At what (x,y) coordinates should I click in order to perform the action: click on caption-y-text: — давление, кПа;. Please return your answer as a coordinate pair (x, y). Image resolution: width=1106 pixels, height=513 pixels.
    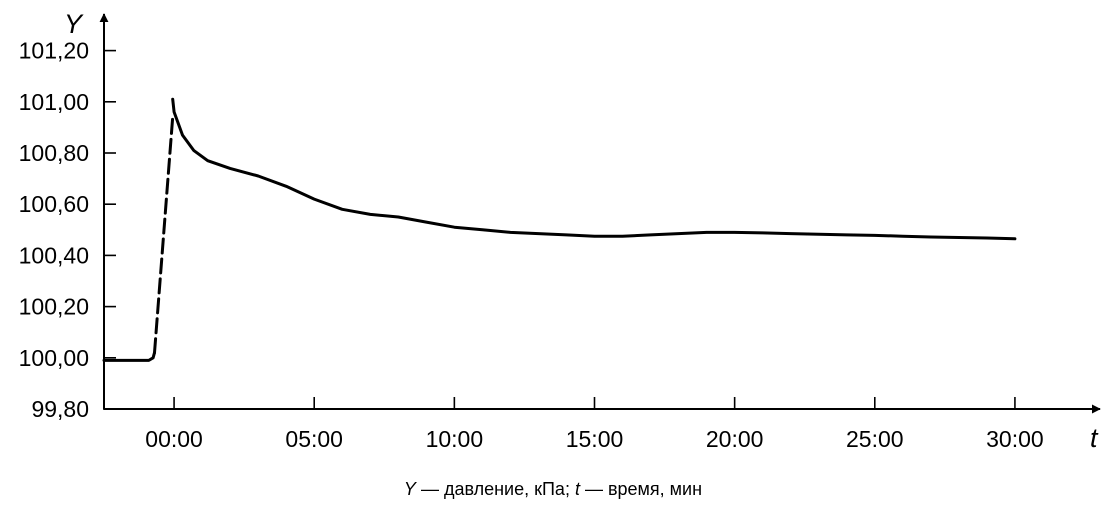
    Looking at the image, I should click on (495, 489).